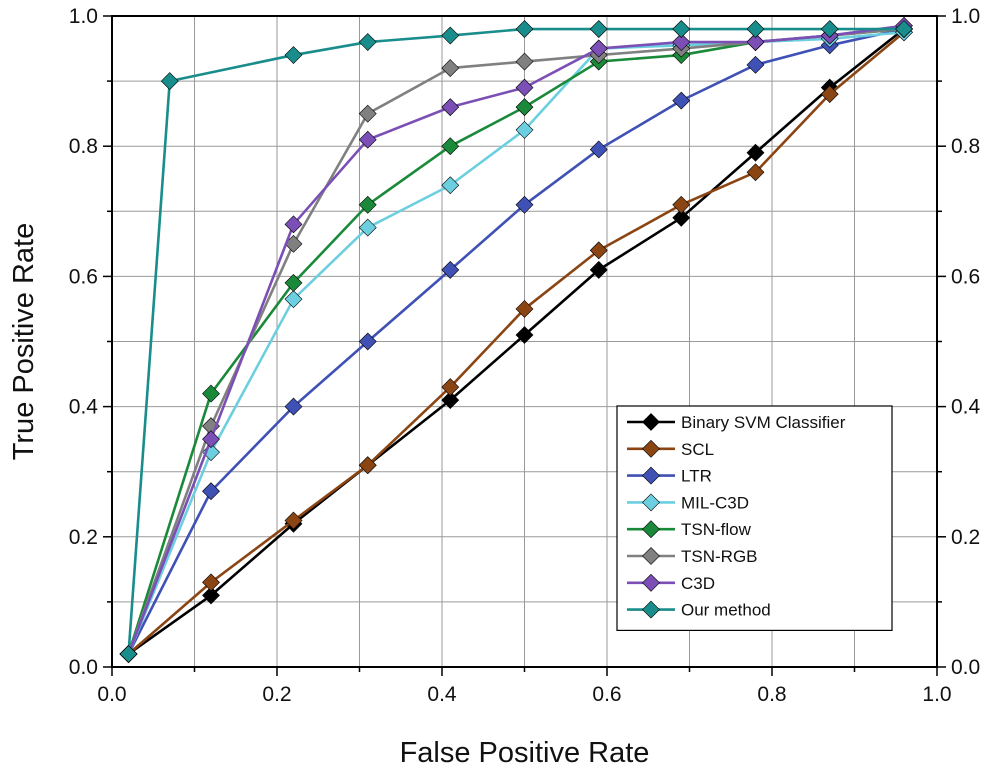  I want to click on y-tick-label-right: 0.0, so click(965, 667).